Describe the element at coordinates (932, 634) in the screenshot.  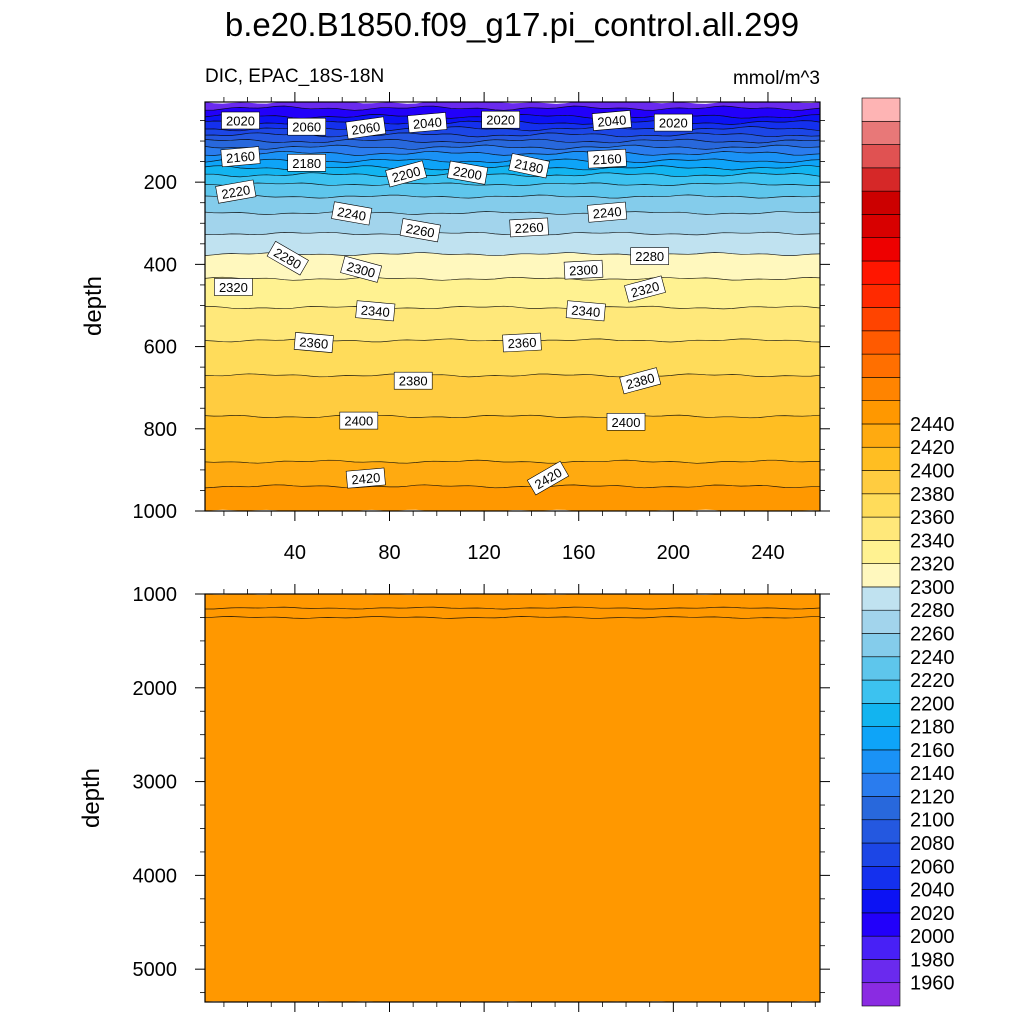
I see `colorbar-tick-label: 2260` at that location.